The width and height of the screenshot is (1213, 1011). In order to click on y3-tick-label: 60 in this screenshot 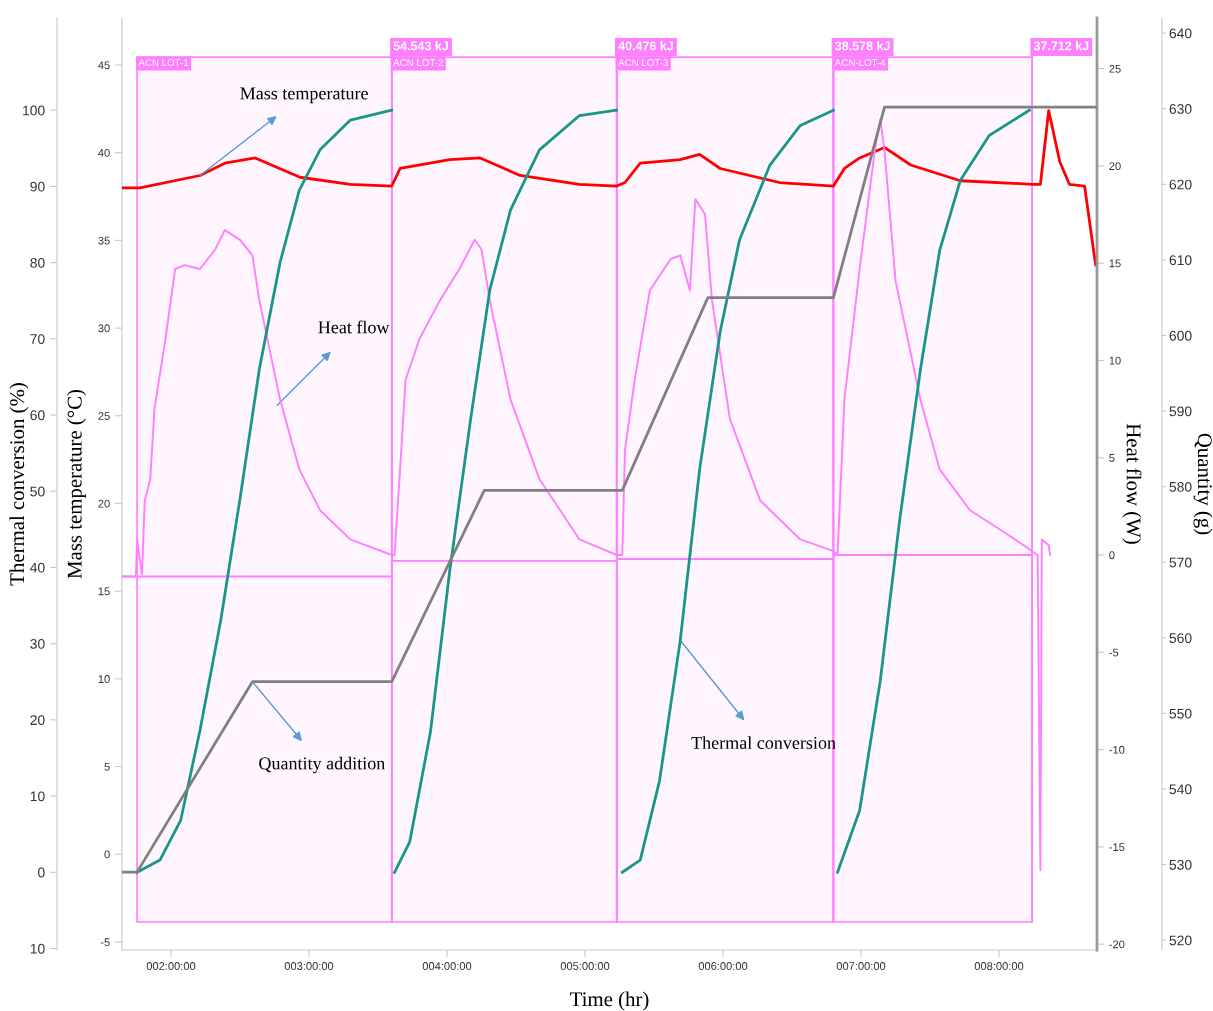, I will do `click(37, 415)`.